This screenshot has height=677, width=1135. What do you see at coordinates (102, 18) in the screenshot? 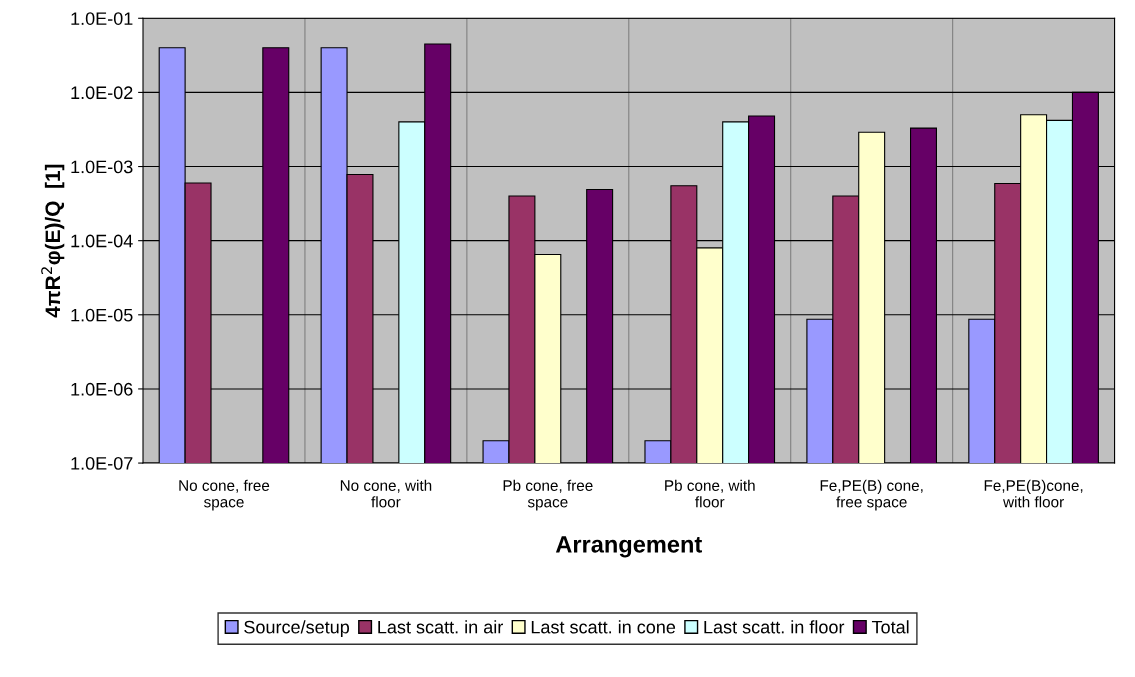
I see `y-tick-label: 1.0E-01` at bounding box center [102, 18].